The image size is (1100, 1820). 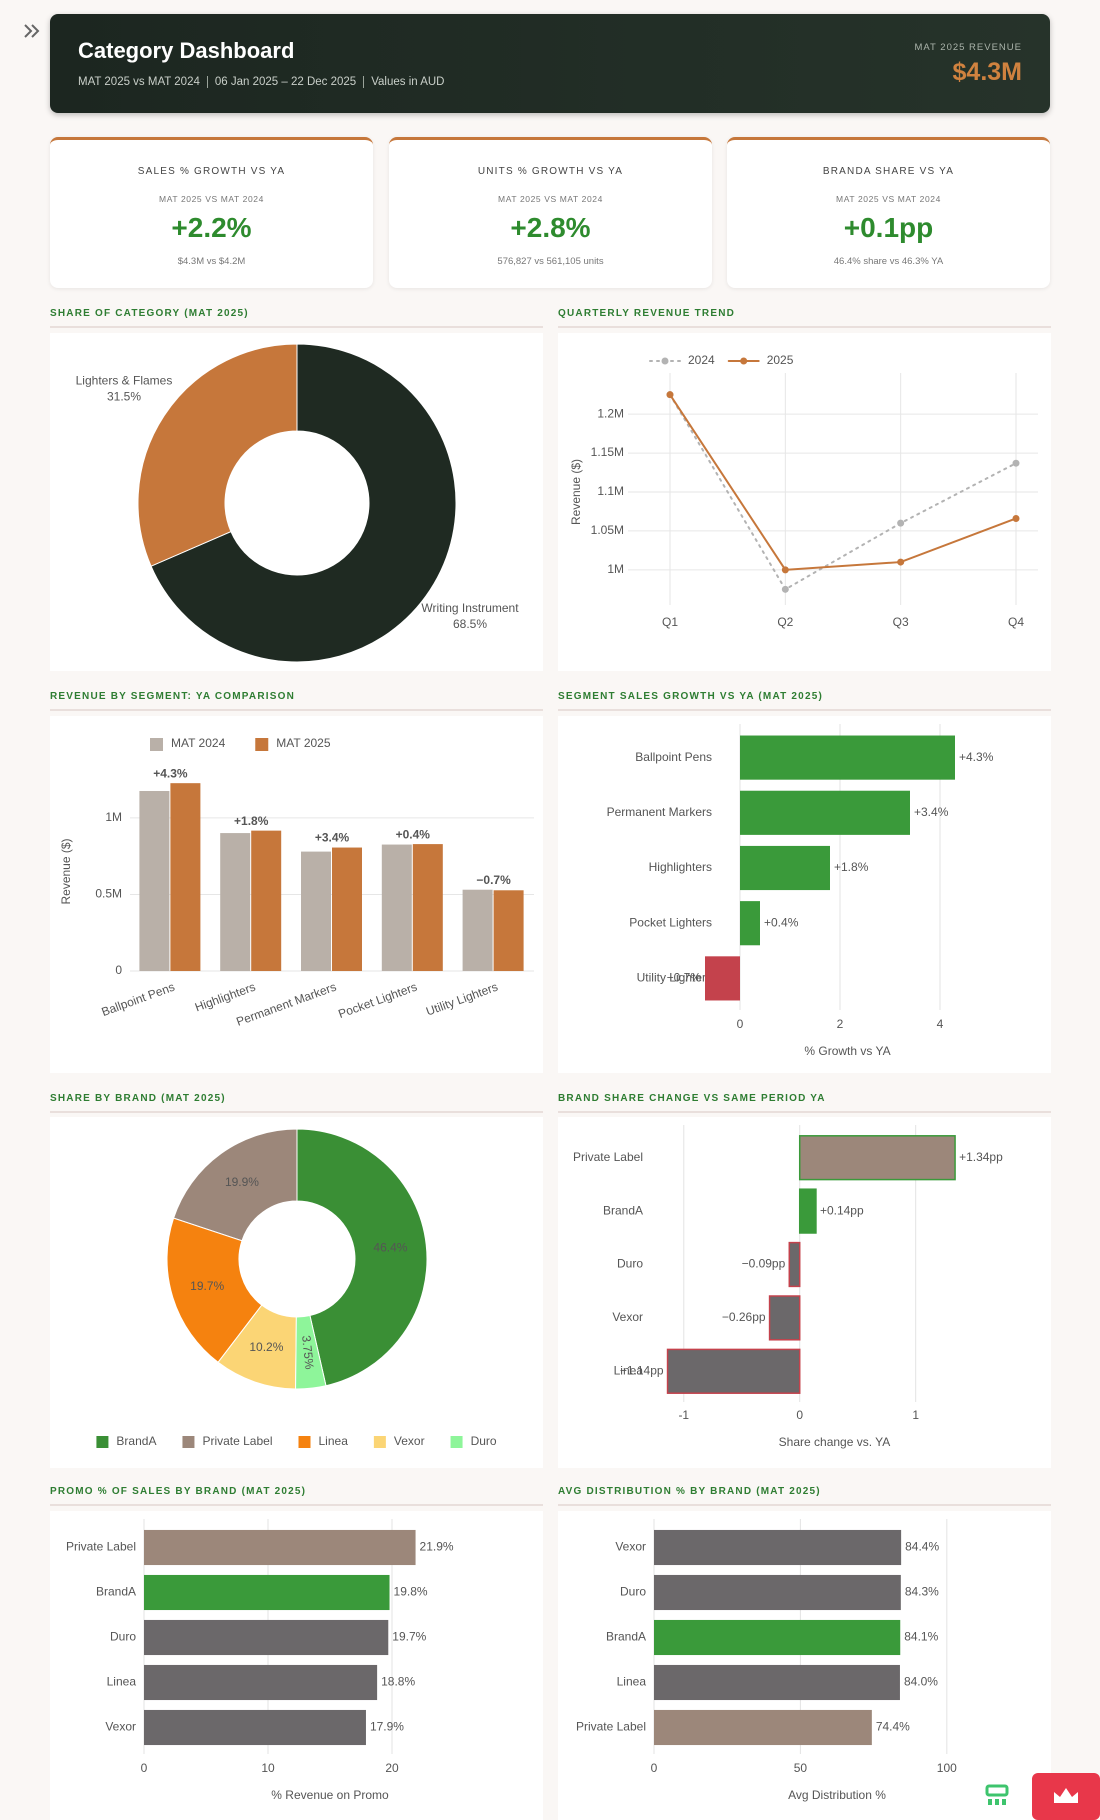 I want to click on x-tick-label: 20, so click(x=392, y=1768).